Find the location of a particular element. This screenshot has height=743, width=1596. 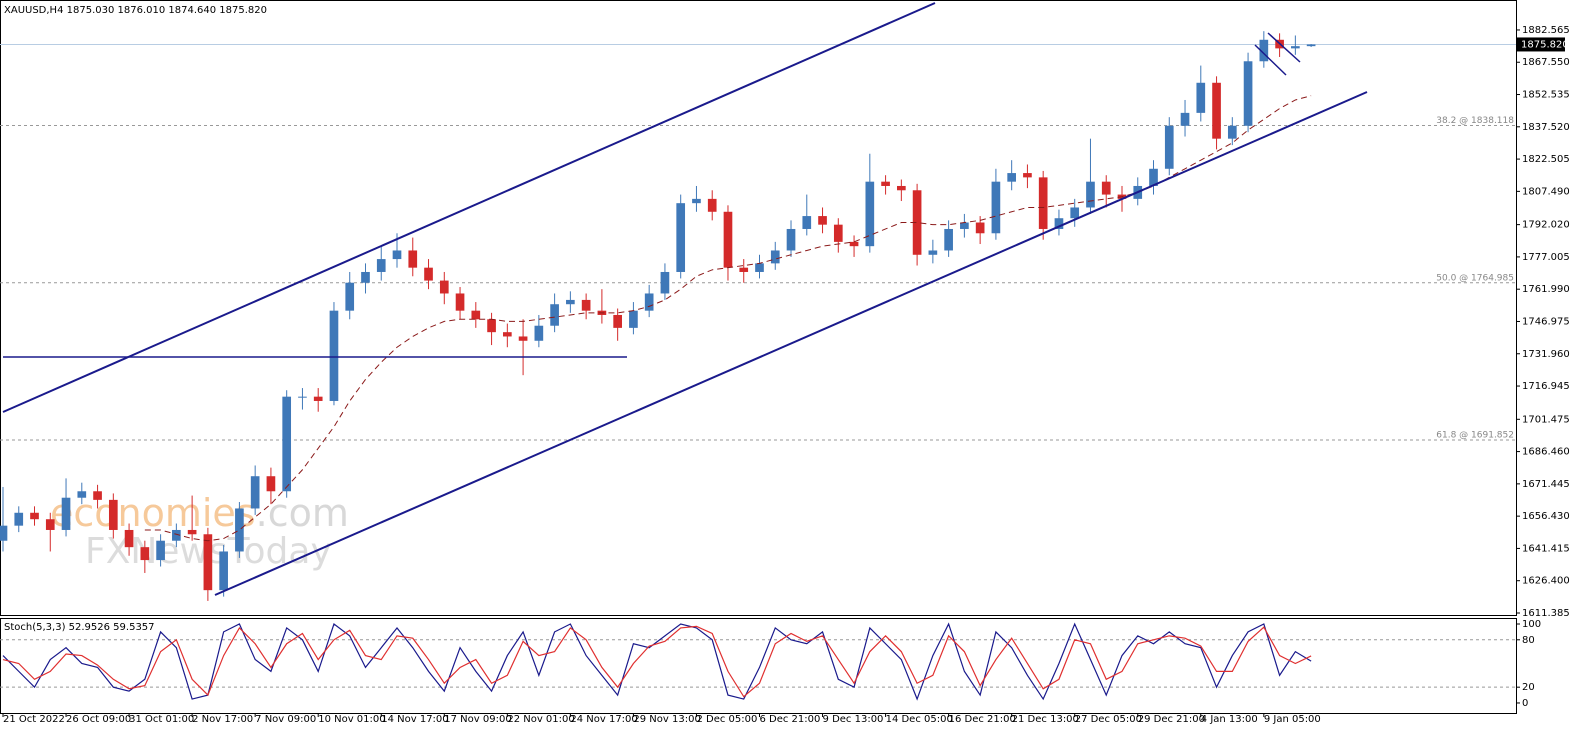

x-tick-label: 31 Oct 01:00 is located at coordinates (161, 719).